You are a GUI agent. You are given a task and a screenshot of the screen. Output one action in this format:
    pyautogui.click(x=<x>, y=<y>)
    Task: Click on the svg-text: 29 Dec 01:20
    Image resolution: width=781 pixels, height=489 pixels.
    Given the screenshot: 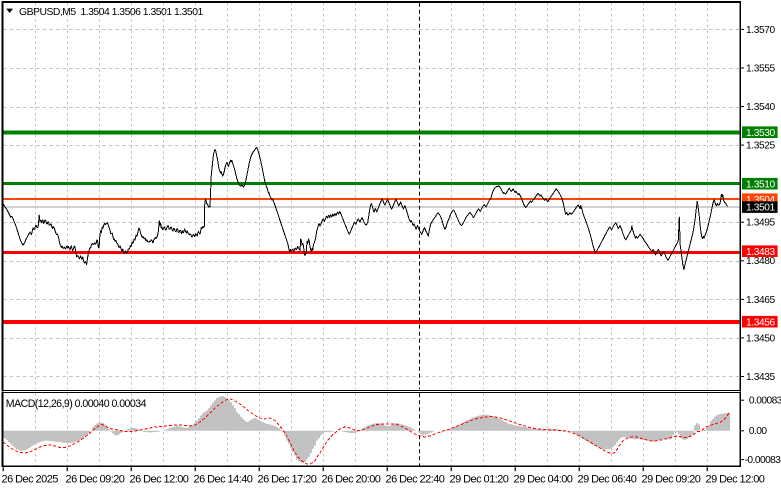 What is the action you would take?
    pyautogui.click(x=479, y=480)
    